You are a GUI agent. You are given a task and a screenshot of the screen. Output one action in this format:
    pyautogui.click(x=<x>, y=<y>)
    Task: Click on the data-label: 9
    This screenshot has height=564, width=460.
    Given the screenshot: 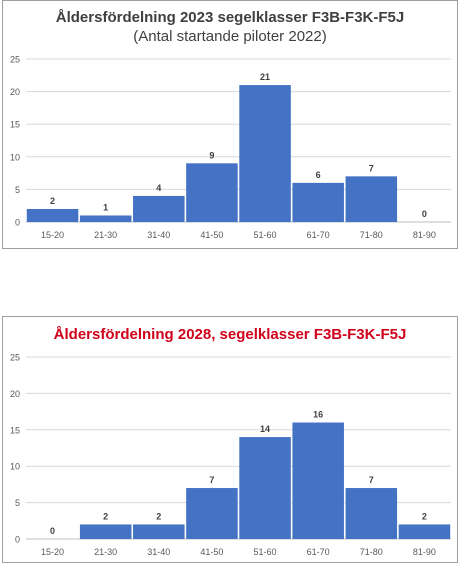 What is the action you would take?
    pyautogui.click(x=211, y=155)
    